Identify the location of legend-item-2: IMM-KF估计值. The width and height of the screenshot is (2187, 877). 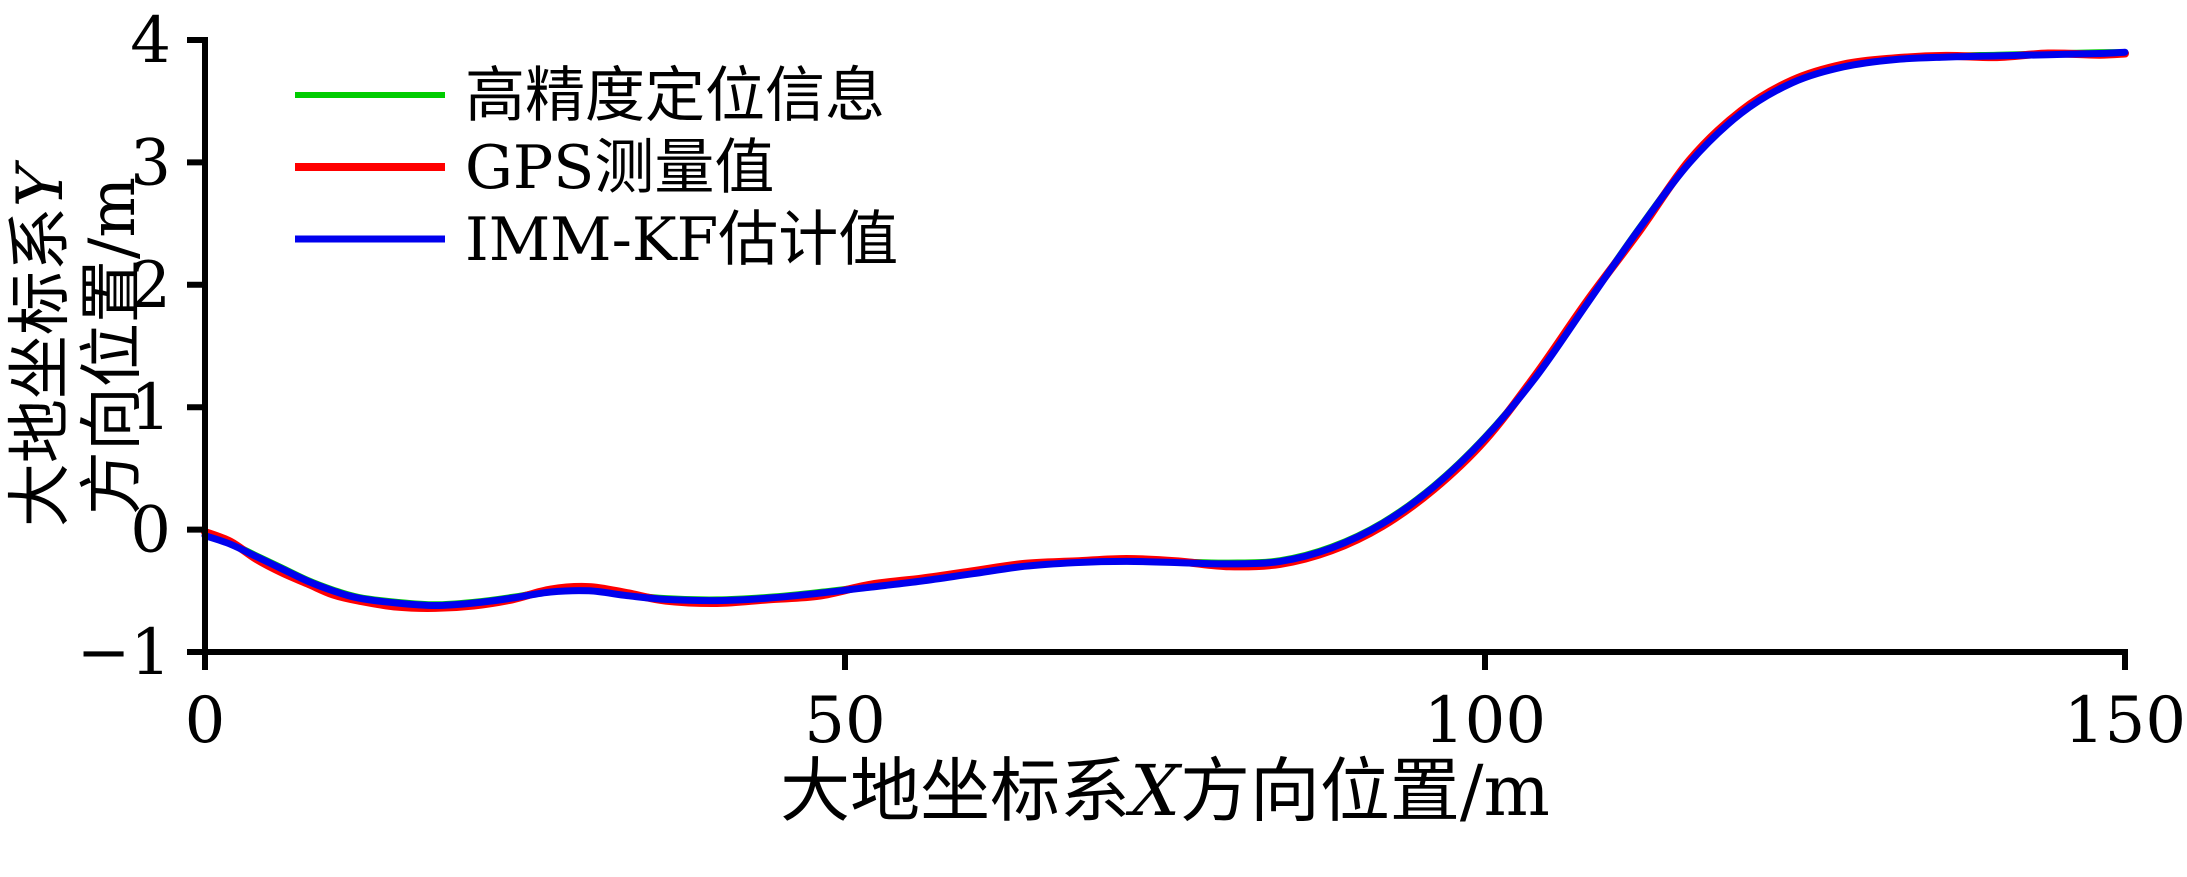
(596, 240).